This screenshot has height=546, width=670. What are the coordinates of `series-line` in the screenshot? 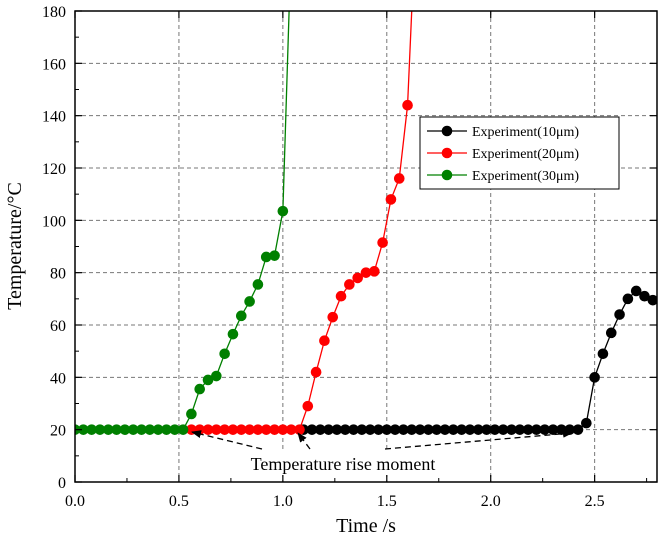 It's located at (480, 360).